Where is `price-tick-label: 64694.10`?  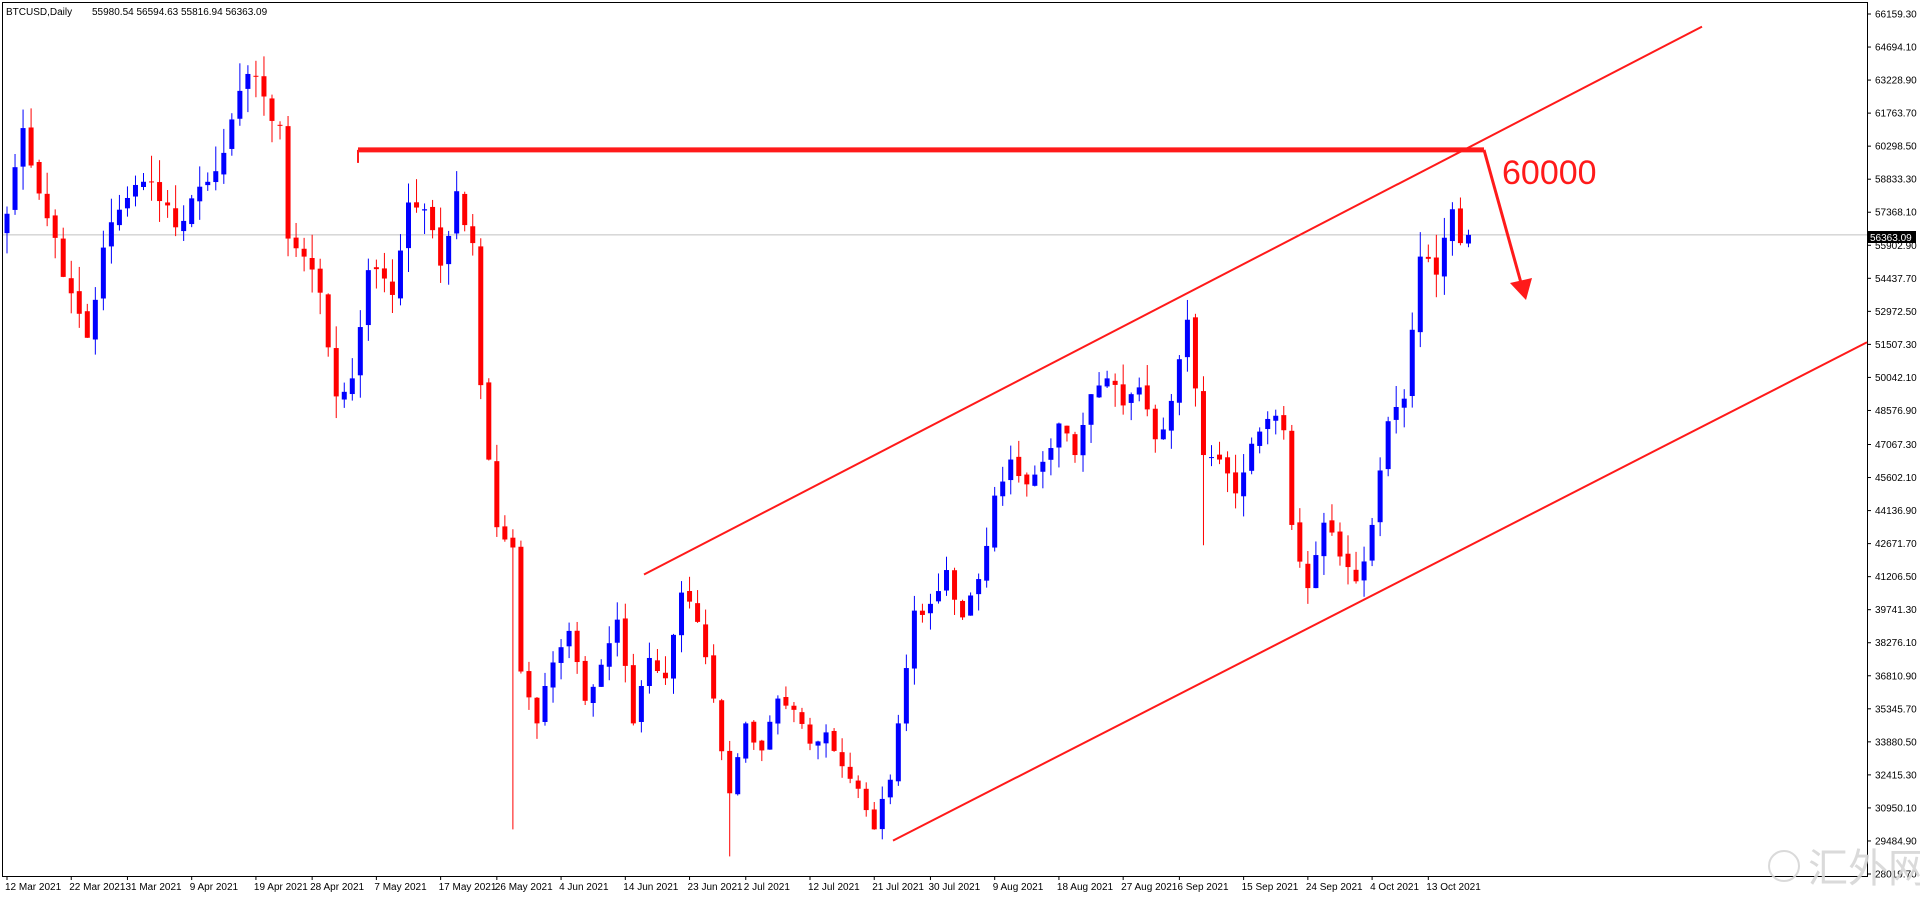 price-tick-label: 64694.10 is located at coordinates (1896, 48).